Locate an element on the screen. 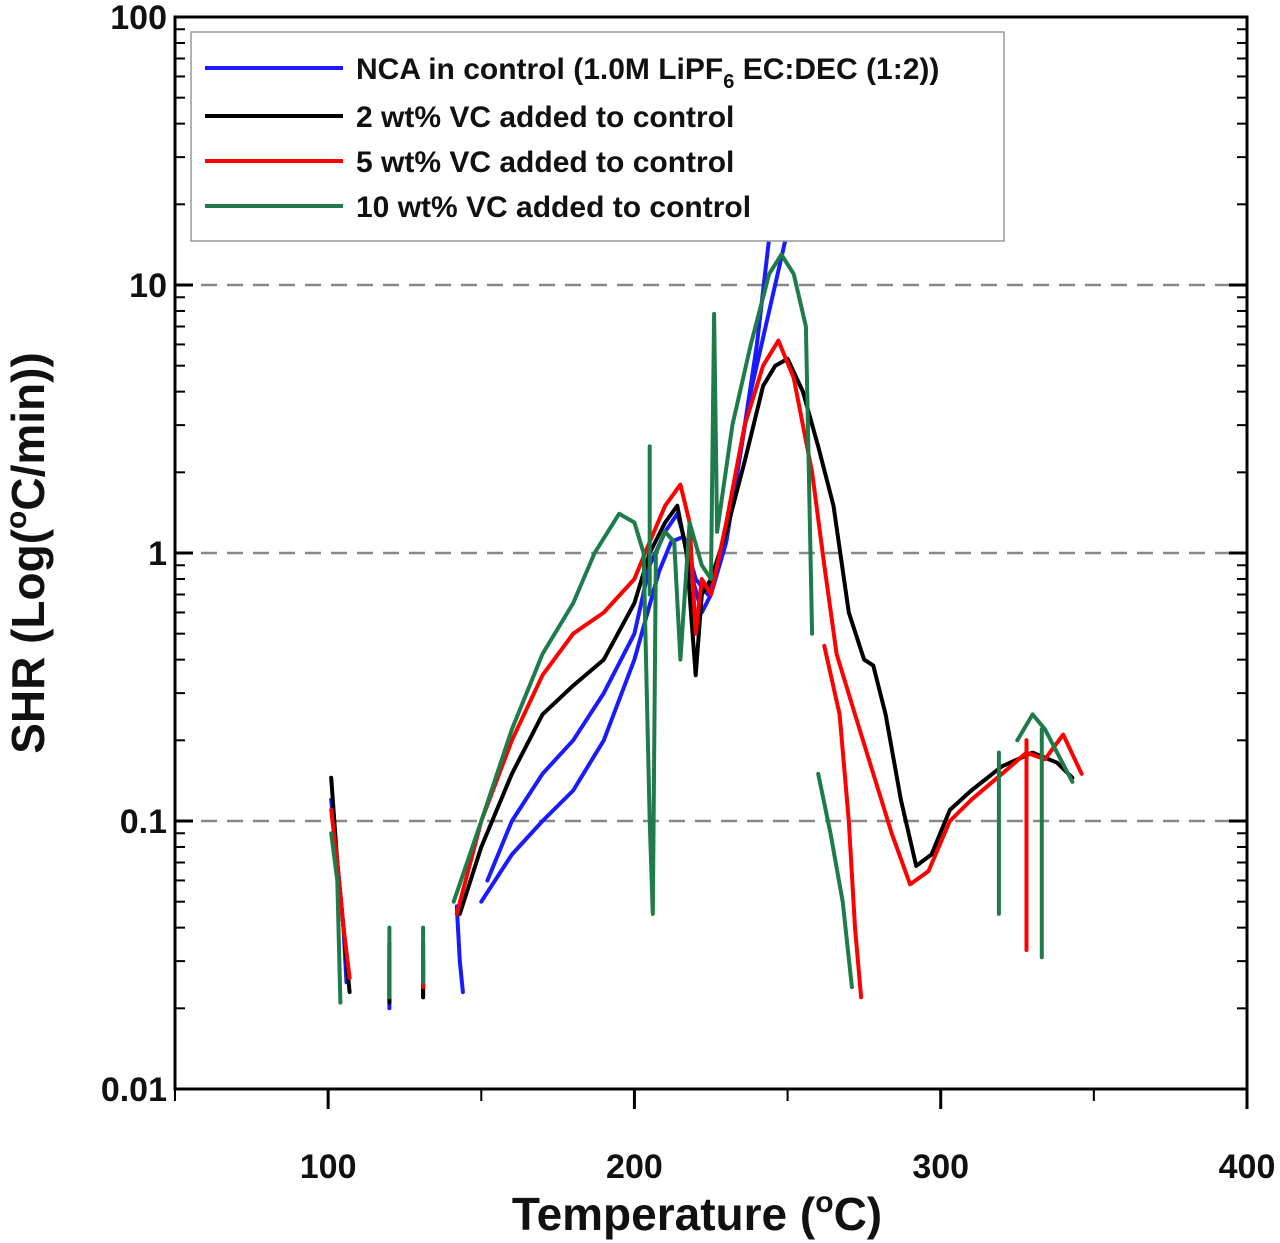 The width and height of the screenshot is (1280, 1243). y-tick-label: 1 is located at coordinates (157, 554).